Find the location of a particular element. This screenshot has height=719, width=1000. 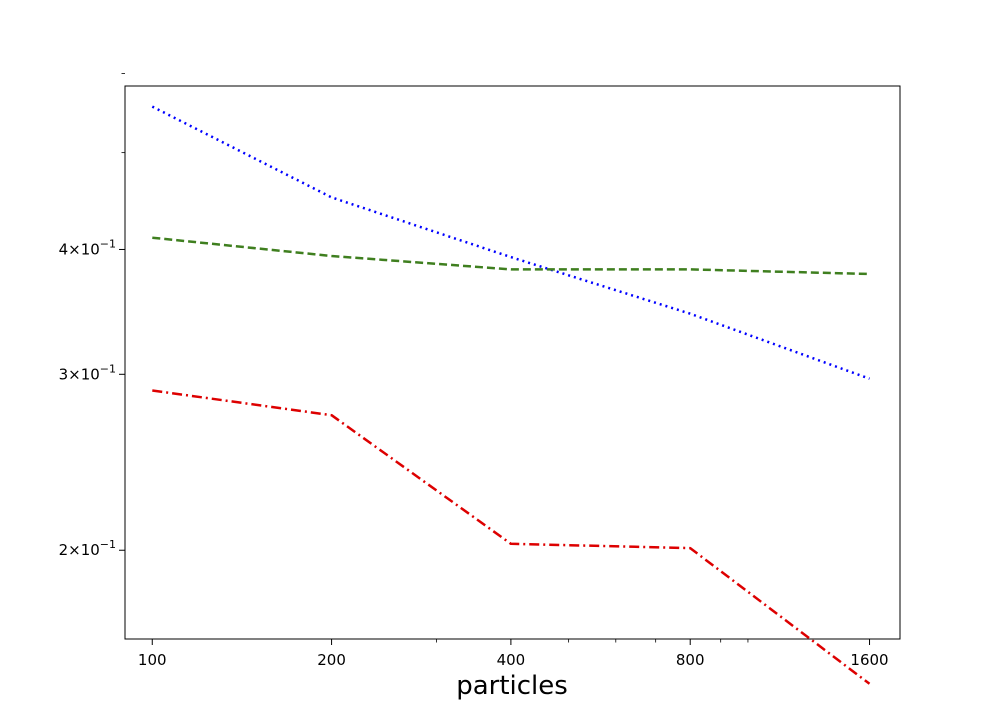

x-tick-label: 100 is located at coordinates (152, 660).